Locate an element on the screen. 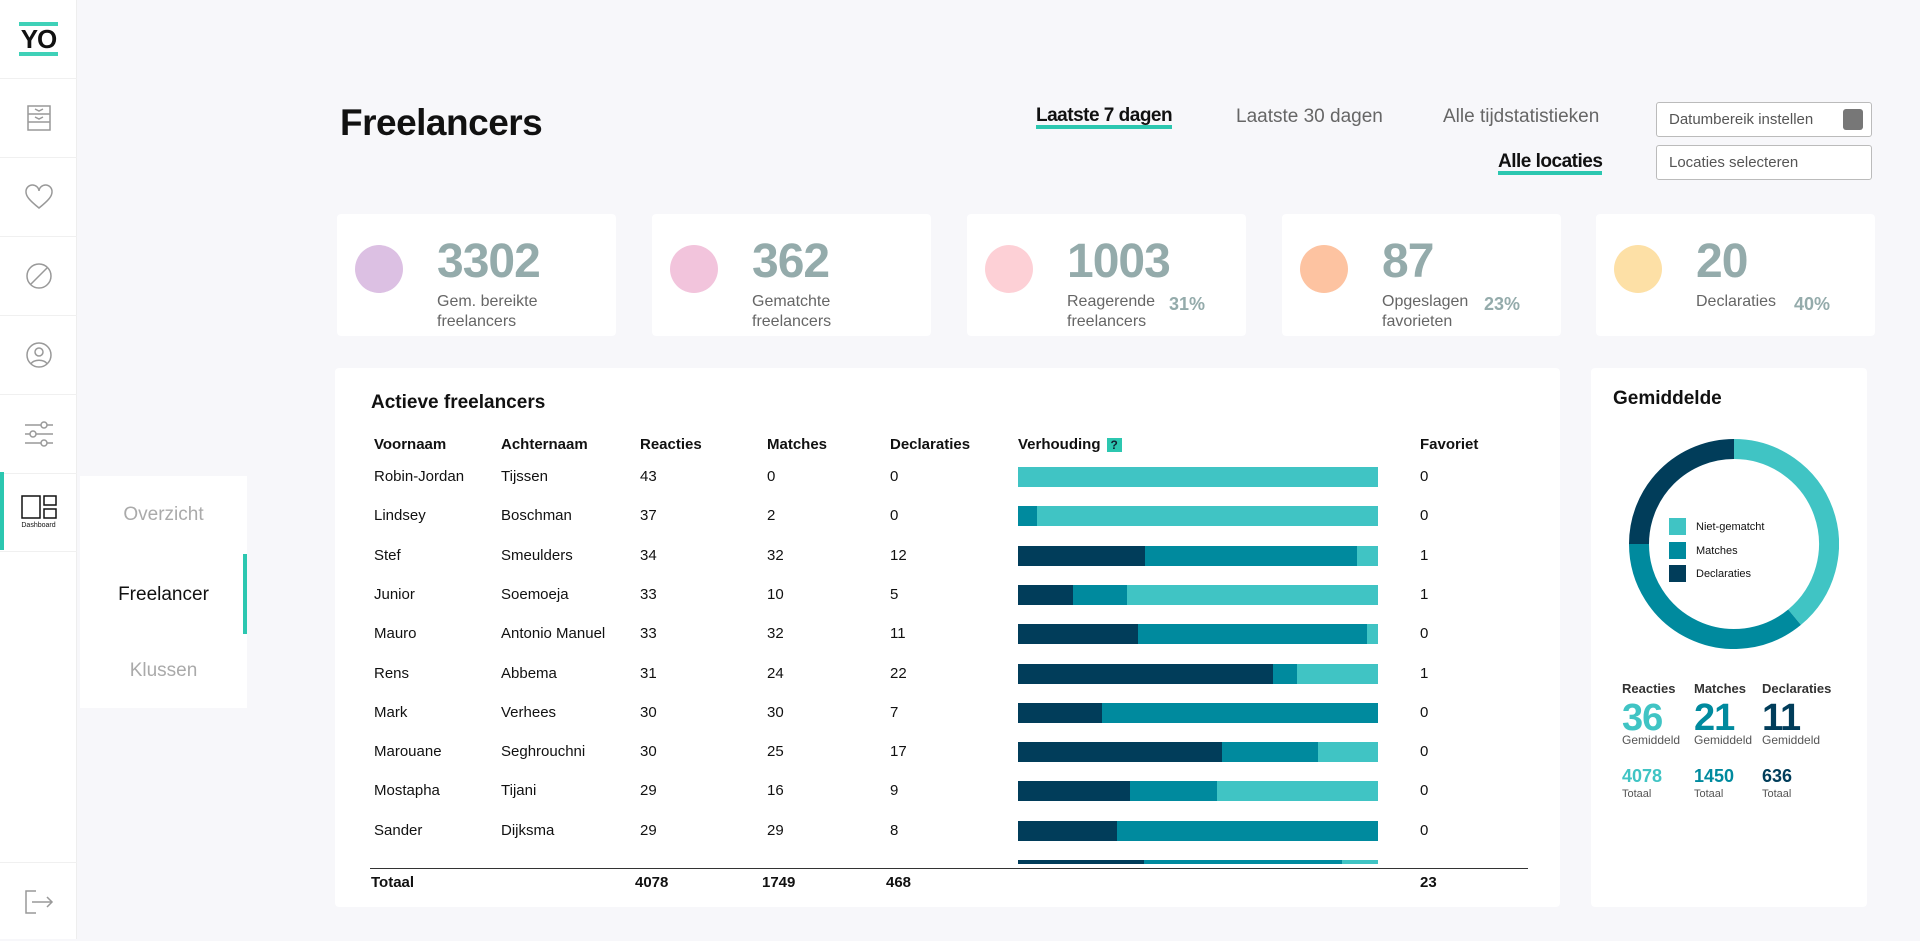 This screenshot has height=941, width=1920. cell-voornaam: Rens is located at coordinates (392, 673).